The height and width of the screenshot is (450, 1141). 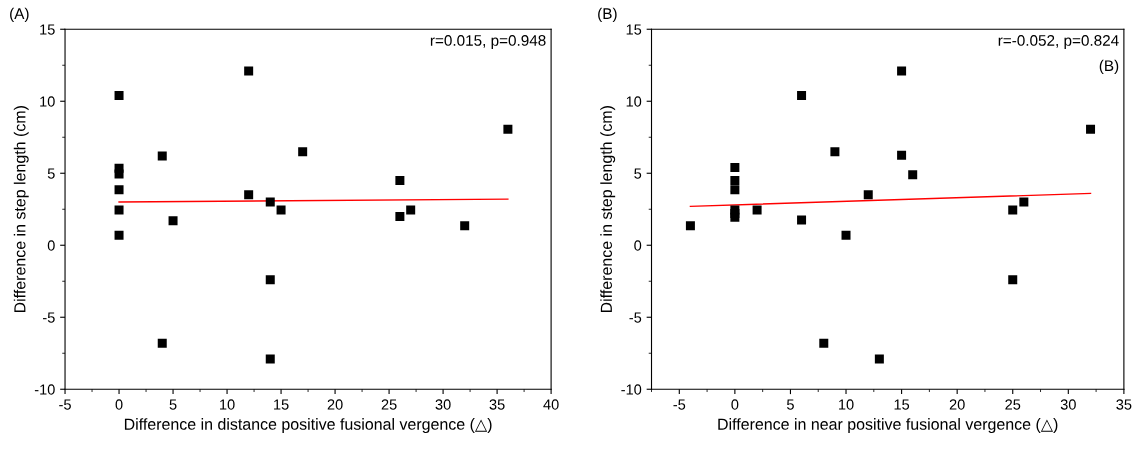 I want to click on annotation: (B), so click(x=1109, y=67).